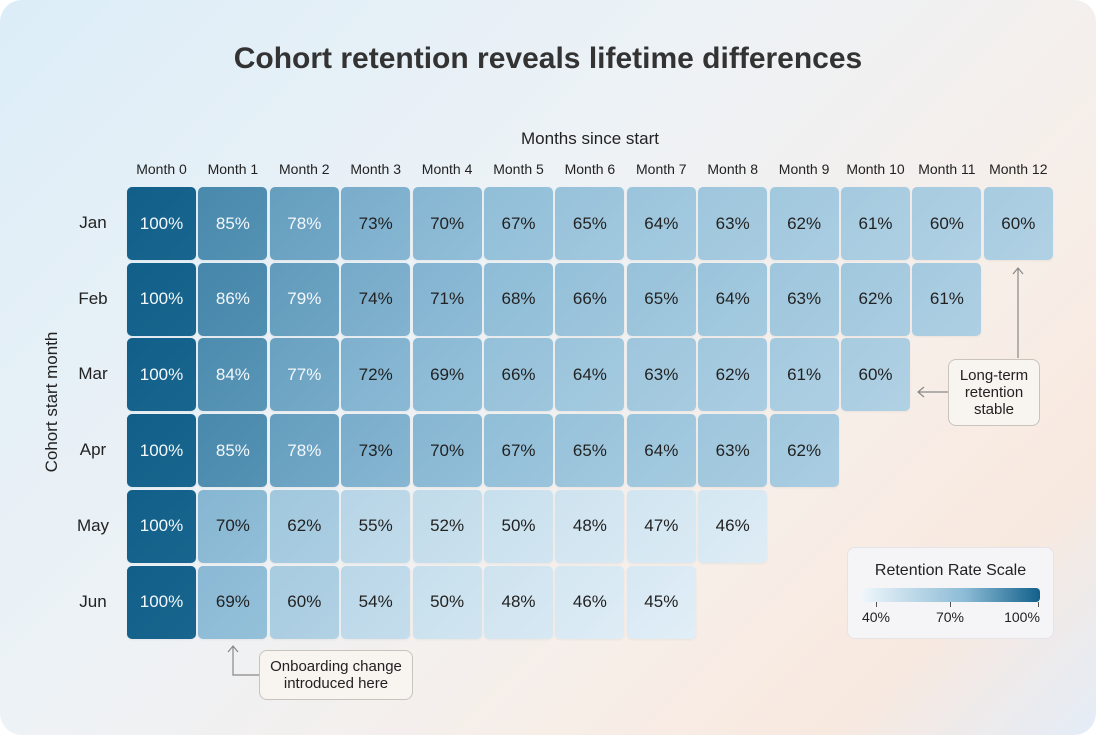 The height and width of the screenshot is (735, 1096). I want to click on heatmap-cell: 68%, so click(518, 299).